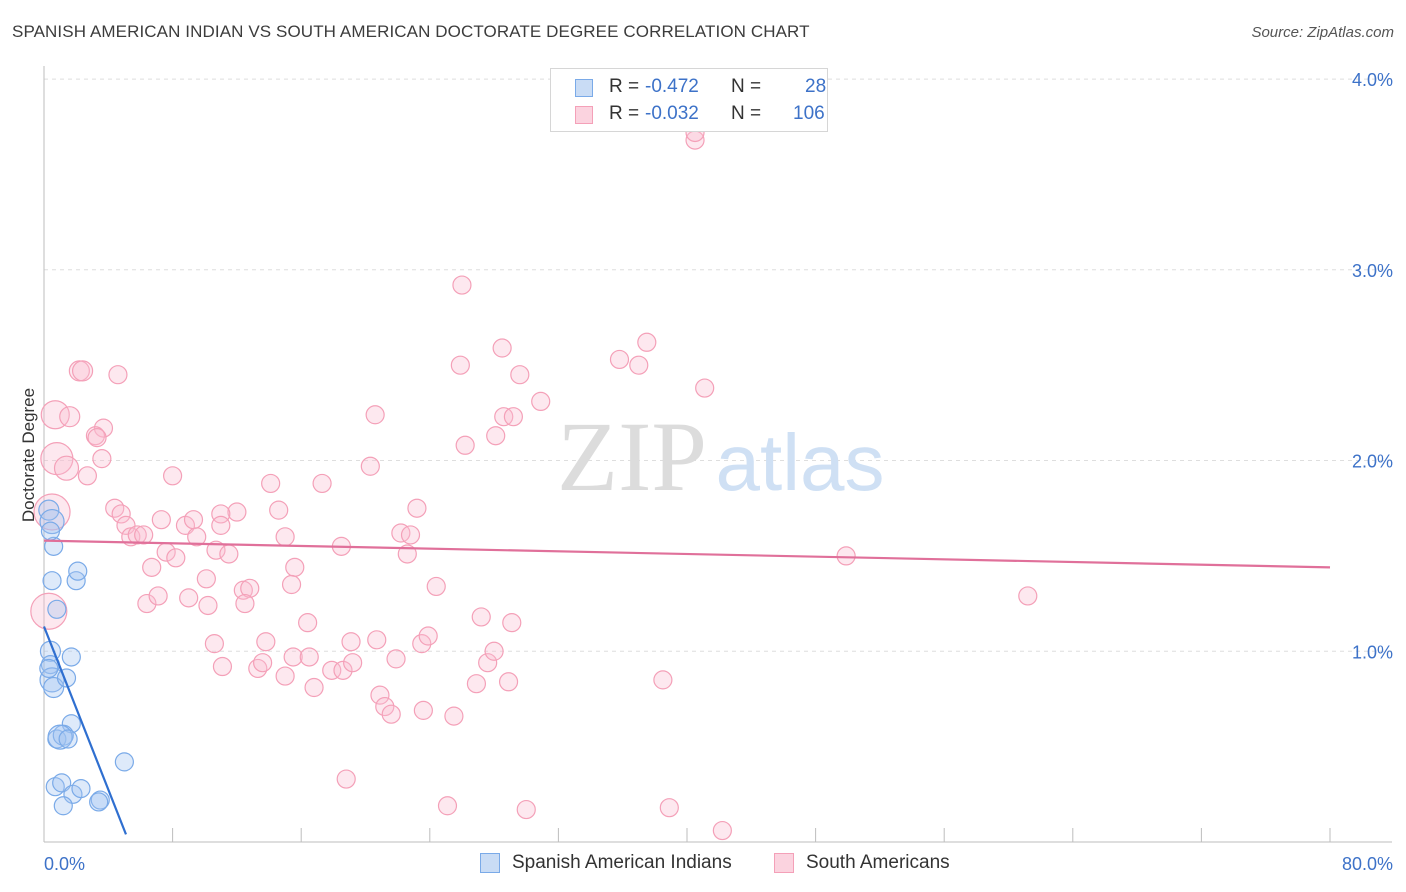 Image resolution: width=1406 pixels, height=892 pixels. I want to click on legend-swatch-pink, so click(584, 115).